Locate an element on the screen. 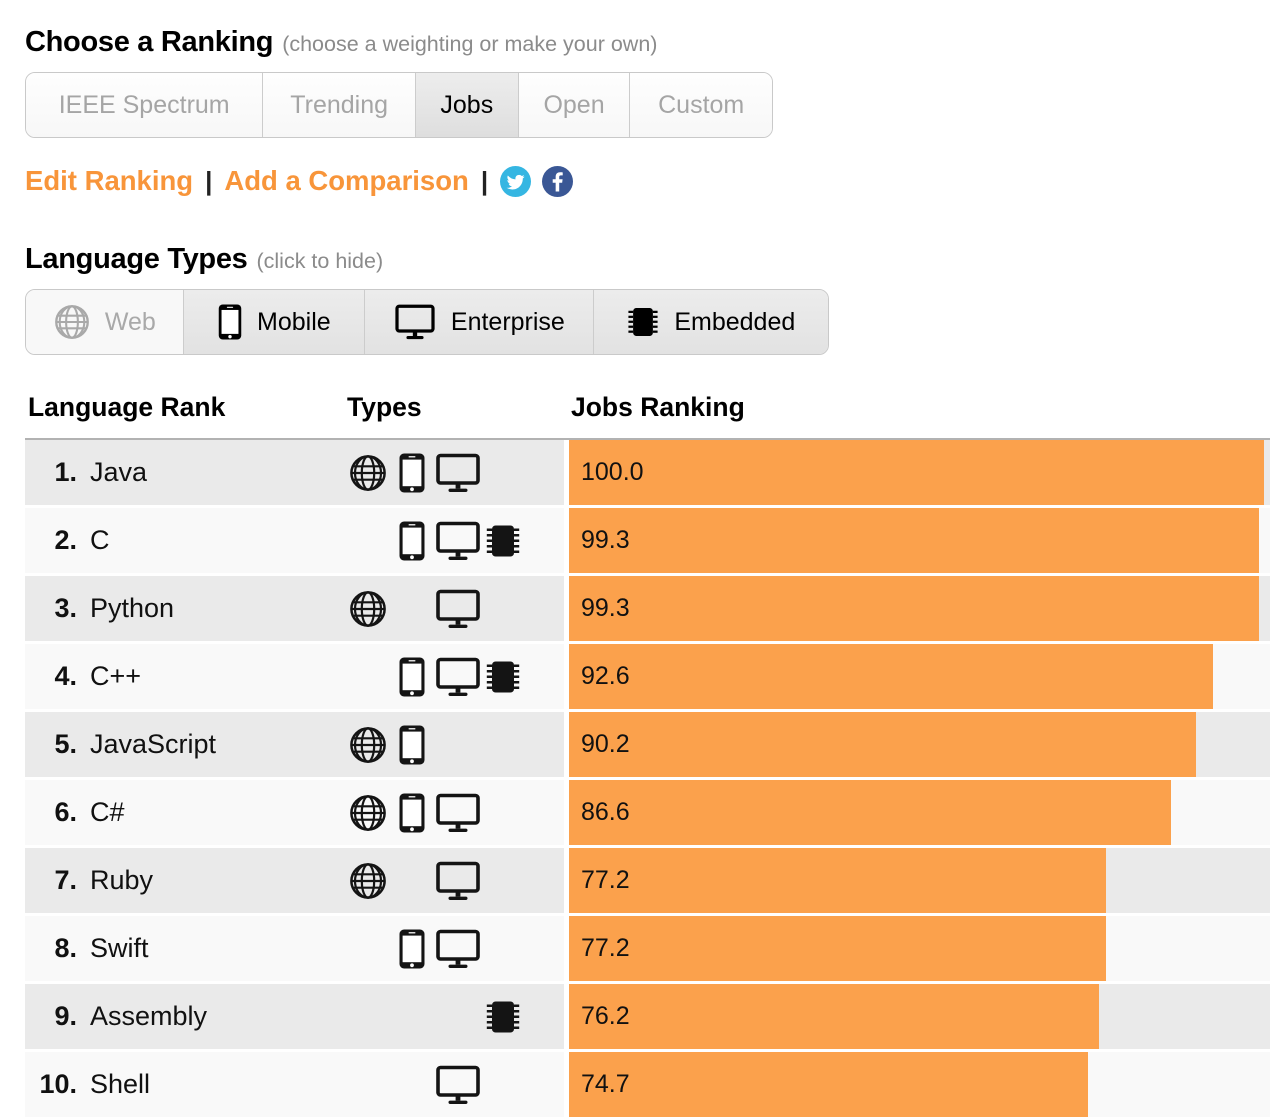  actions-row: Edit Ranking | Add a Comparison | is located at coordinates (651, 181).